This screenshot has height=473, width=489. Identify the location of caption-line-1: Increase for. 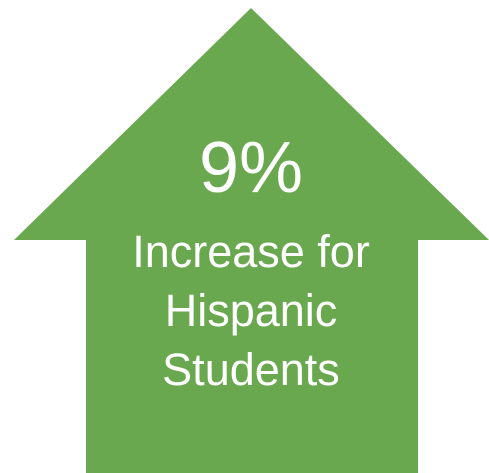
(251, 251).